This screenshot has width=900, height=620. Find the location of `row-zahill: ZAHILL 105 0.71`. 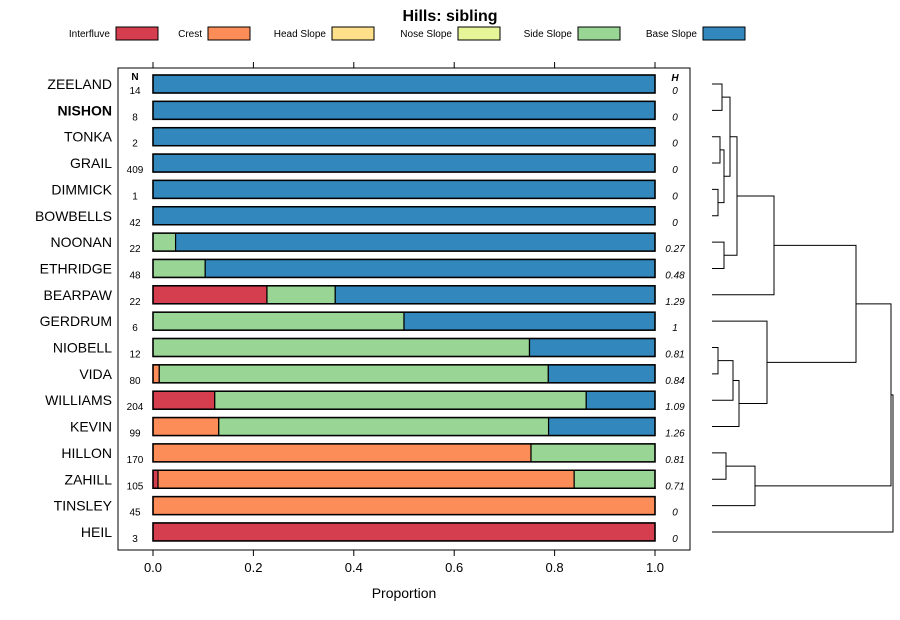

row-zahill: ZAHILL 105 0.71 is located at coordinates (375, 480).